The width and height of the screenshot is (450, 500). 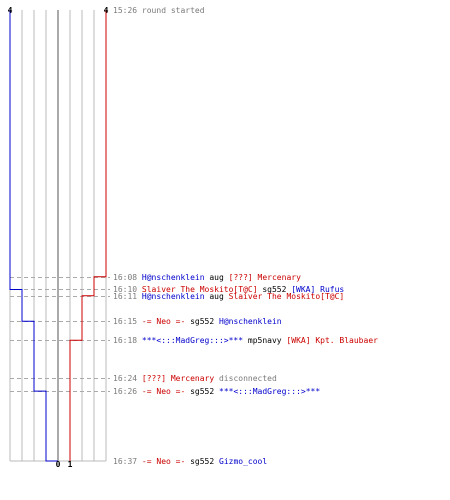 I want to click on log-entry: 16:24 [???] Mercenary disconnected, so click(x=195, y=378).